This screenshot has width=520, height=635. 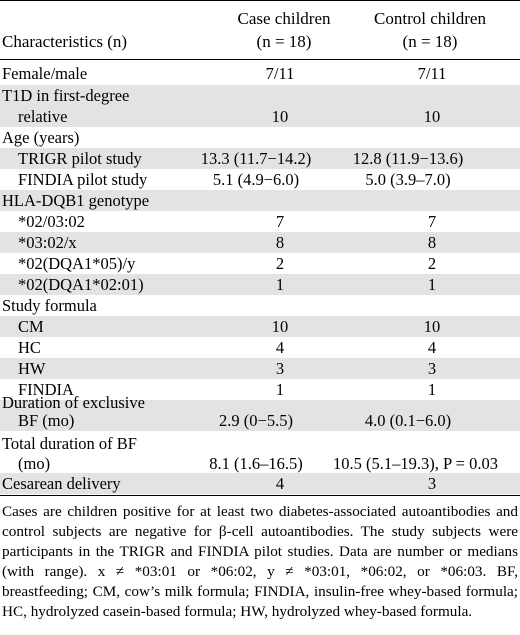 I want to click on row-label-continued: BF (mo), so click(x=46, y=420).